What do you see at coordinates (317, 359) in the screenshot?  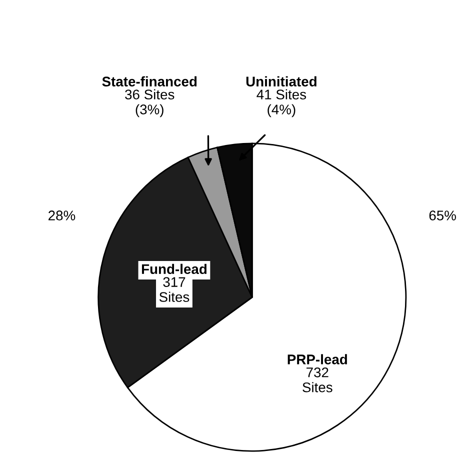 I see `slice-label: PRP-lead` at bounding box center [317, 359].